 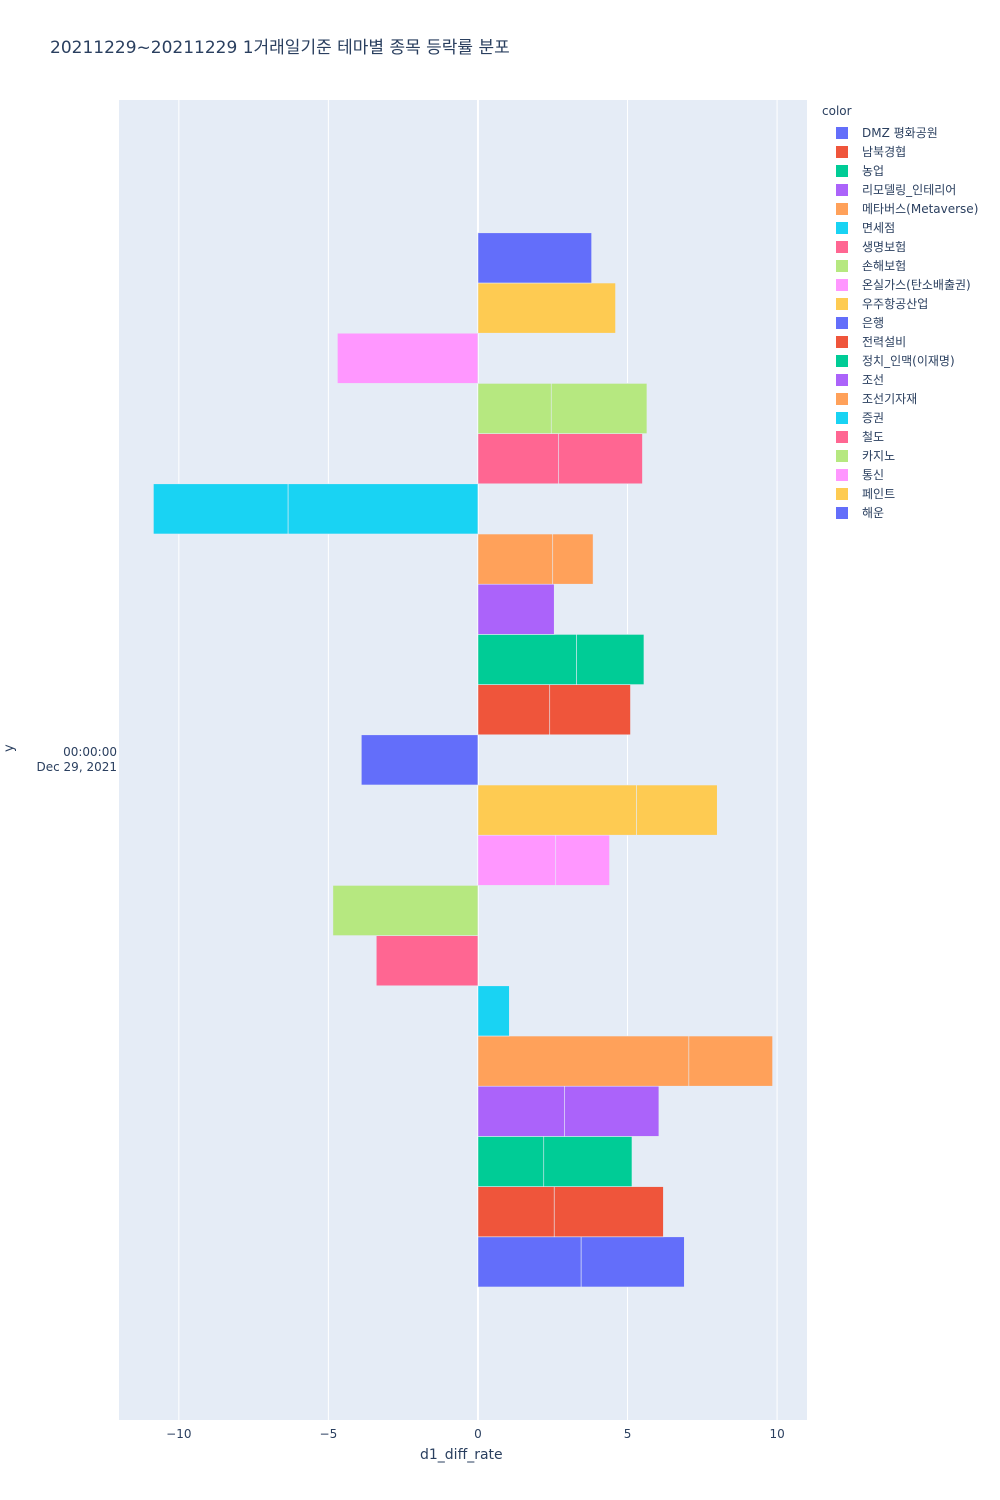 What do you see at coordinates (884, 152) in the screenshot?
I see `legend-label: 남북경협` at bounding box center [884, 152].